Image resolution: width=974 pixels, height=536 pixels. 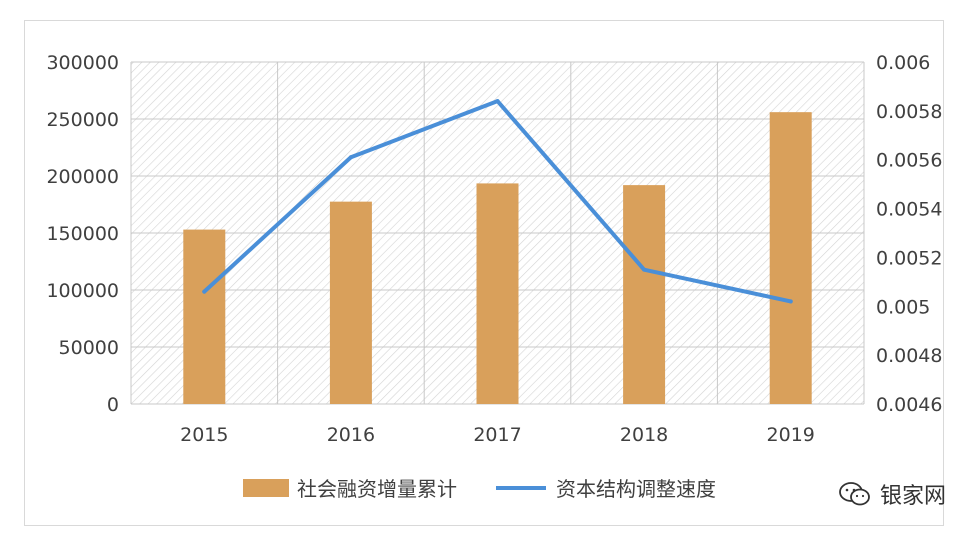 I want to click on legend: 社会融资增量累计 资本结构调整速度, so click(x=479, y=489).